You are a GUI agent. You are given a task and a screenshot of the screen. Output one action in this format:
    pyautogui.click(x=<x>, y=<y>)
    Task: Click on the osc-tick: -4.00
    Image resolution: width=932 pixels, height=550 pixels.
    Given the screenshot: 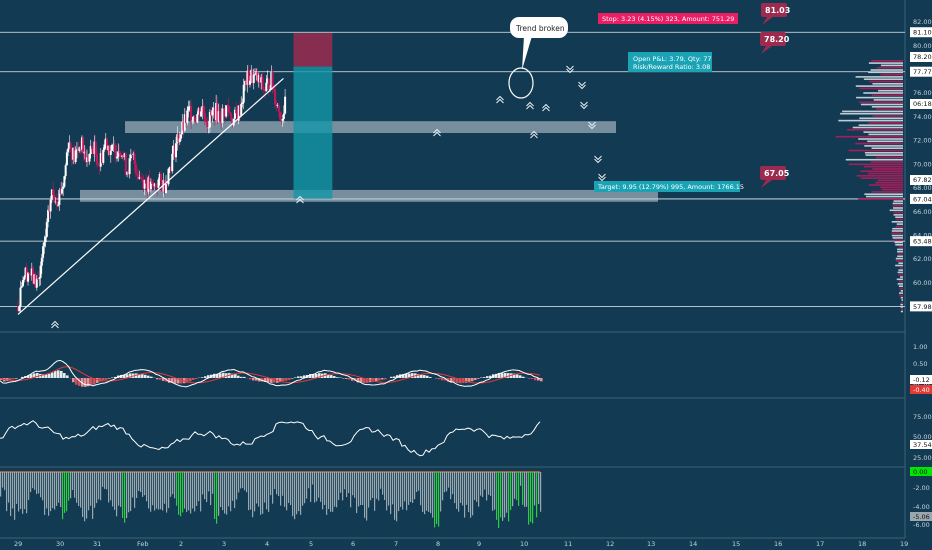 What is the action you would take?
    pyautogui.click(x=921, y=507)
    